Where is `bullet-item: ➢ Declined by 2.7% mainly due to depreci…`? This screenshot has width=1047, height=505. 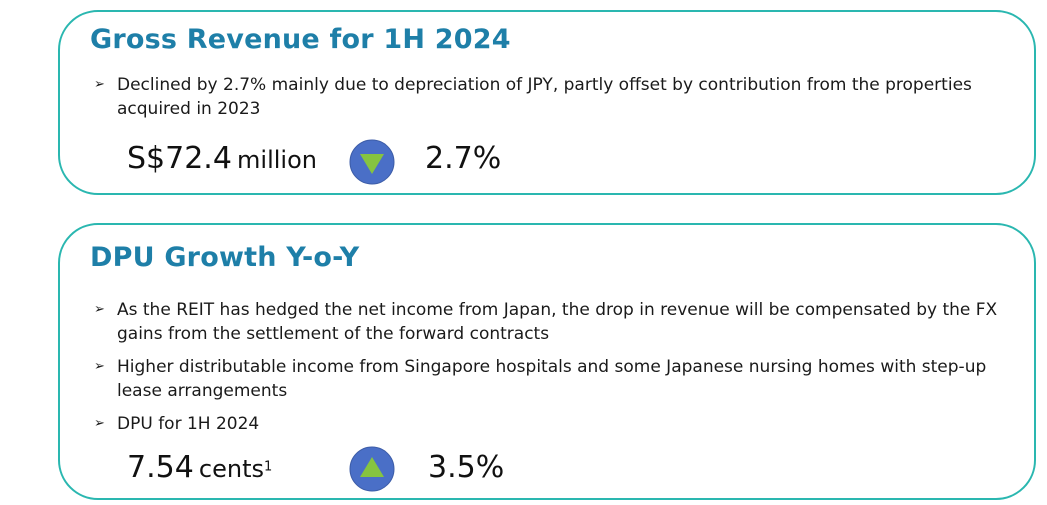
bullet-item: ➢ Declined by 2.7% mainly due to depreci… is located at coordinates (561, 97).